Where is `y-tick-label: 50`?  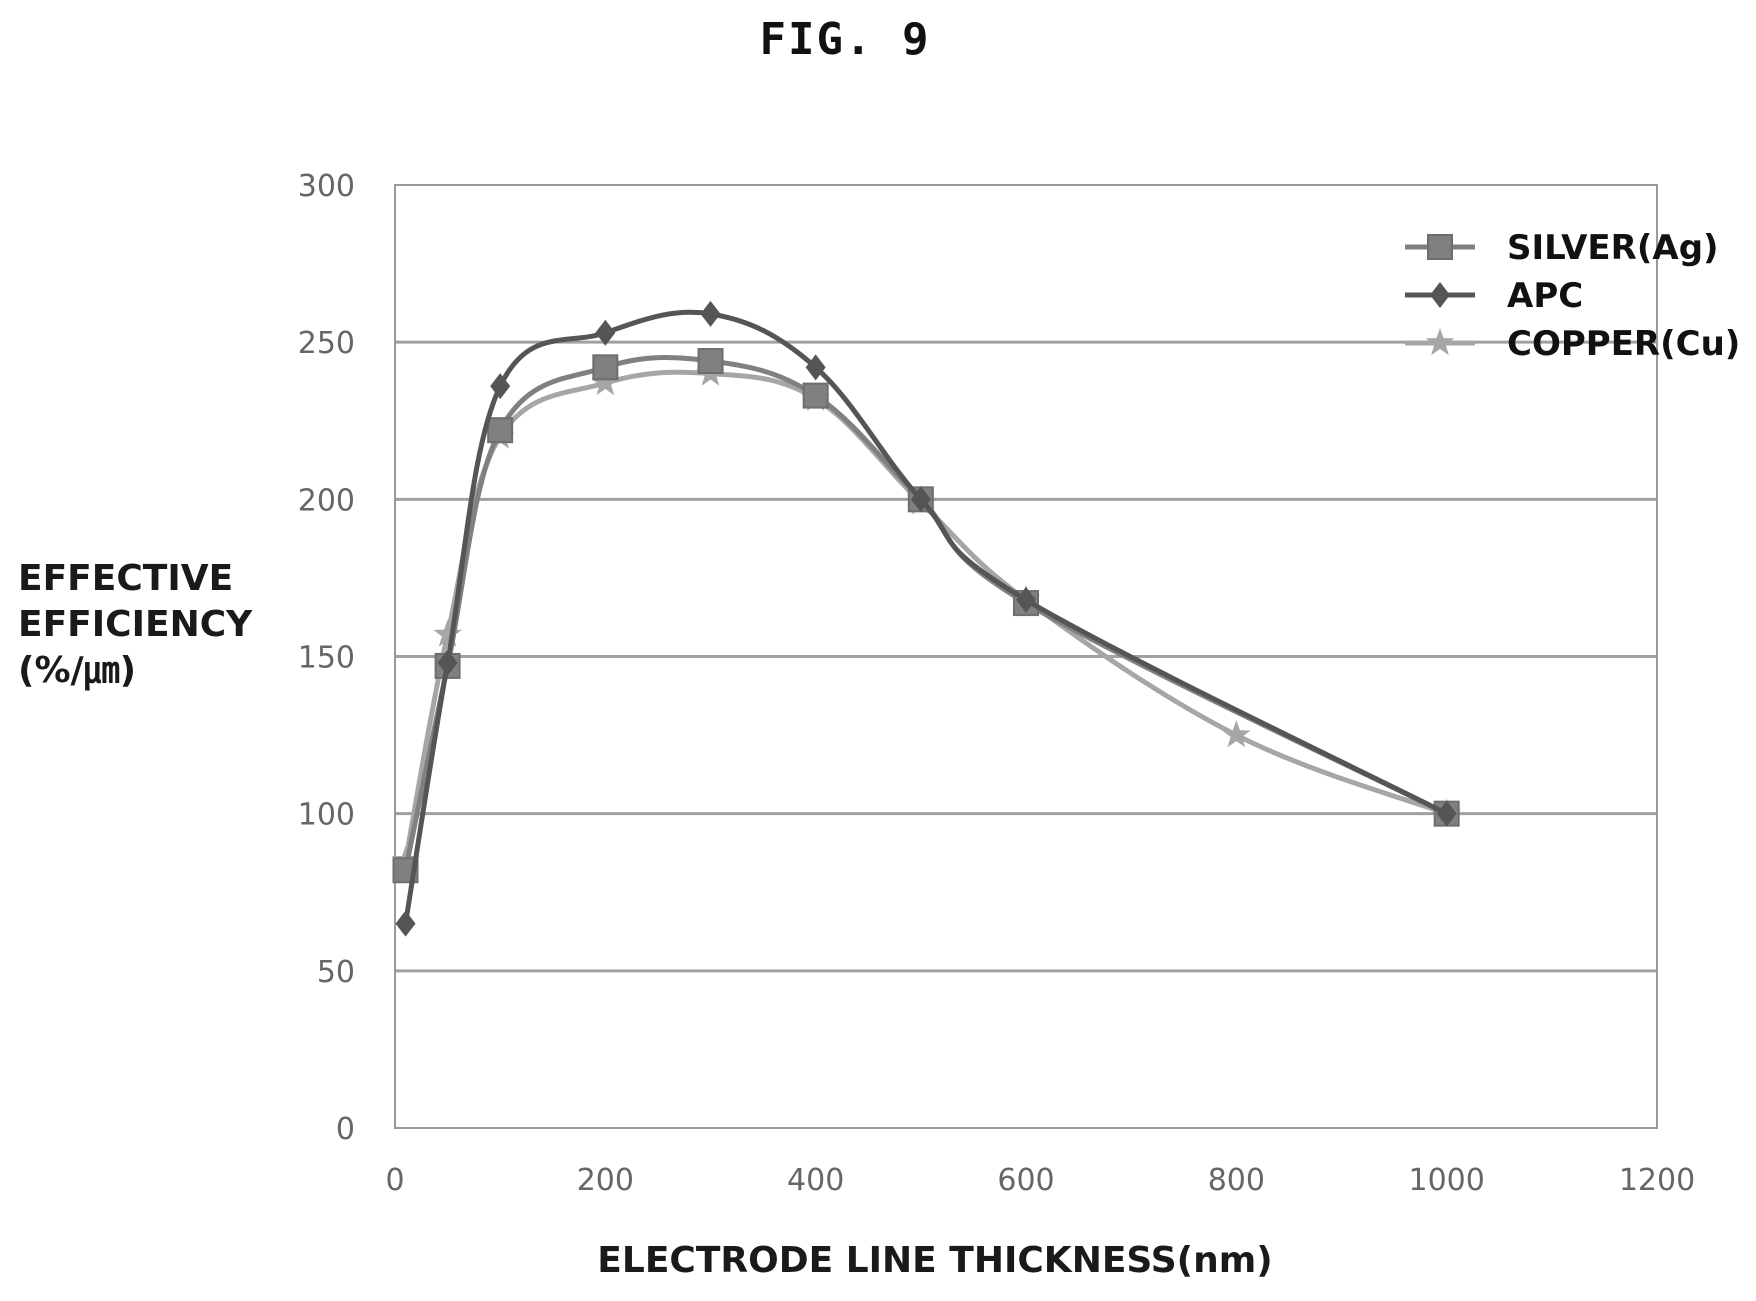
y-tick-label: 50 is located at coordinates (336, 972).